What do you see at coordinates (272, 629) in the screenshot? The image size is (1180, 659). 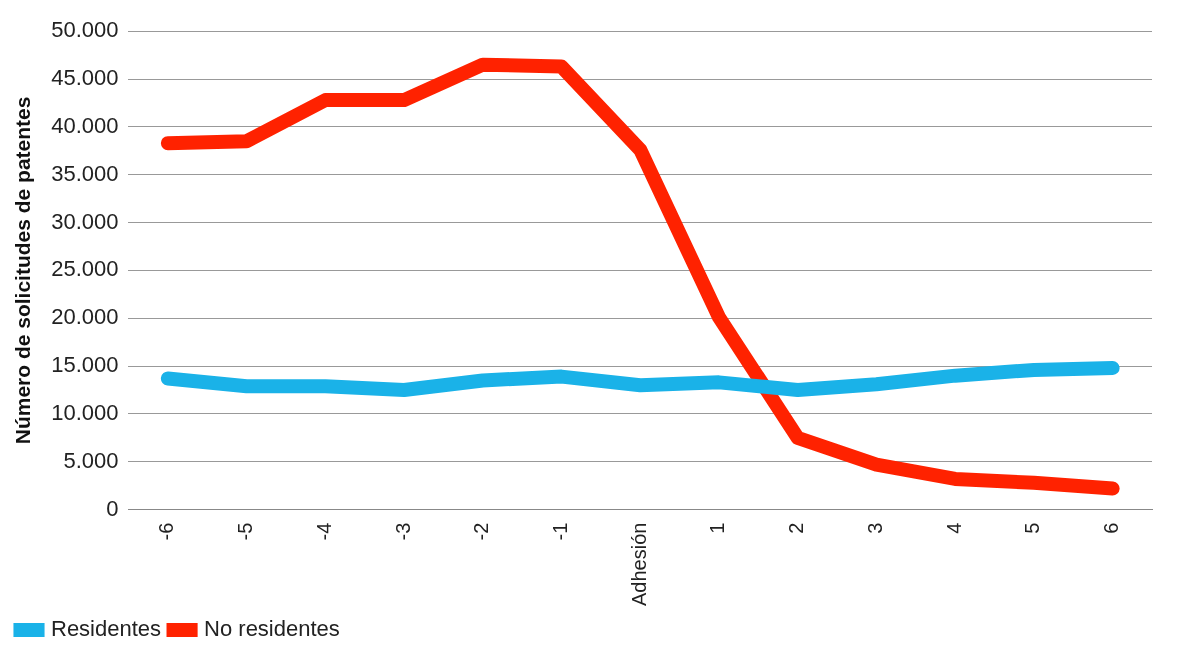 I see `legend-label: No residentes` at bounding box center [272, 629].